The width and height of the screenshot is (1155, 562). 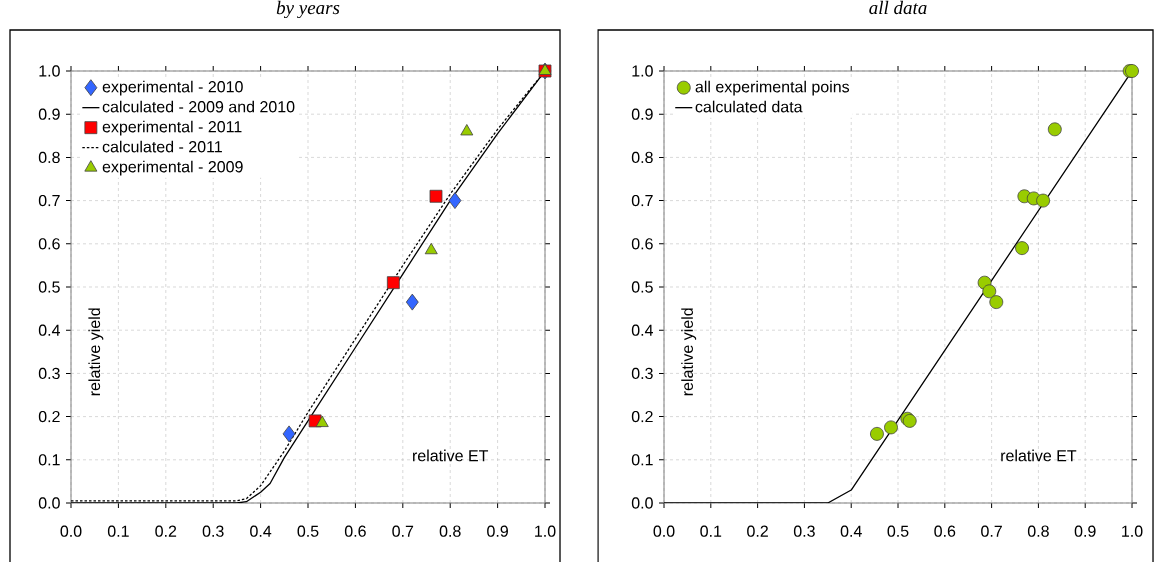 What do you see at coordinates (172, 88) in the screenshot?
I see `legend-label: experimental - 2010` at bounding box center [172, 88].